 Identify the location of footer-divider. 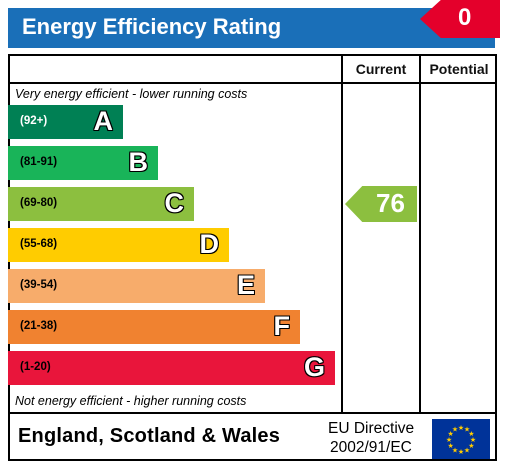
(252, 413).